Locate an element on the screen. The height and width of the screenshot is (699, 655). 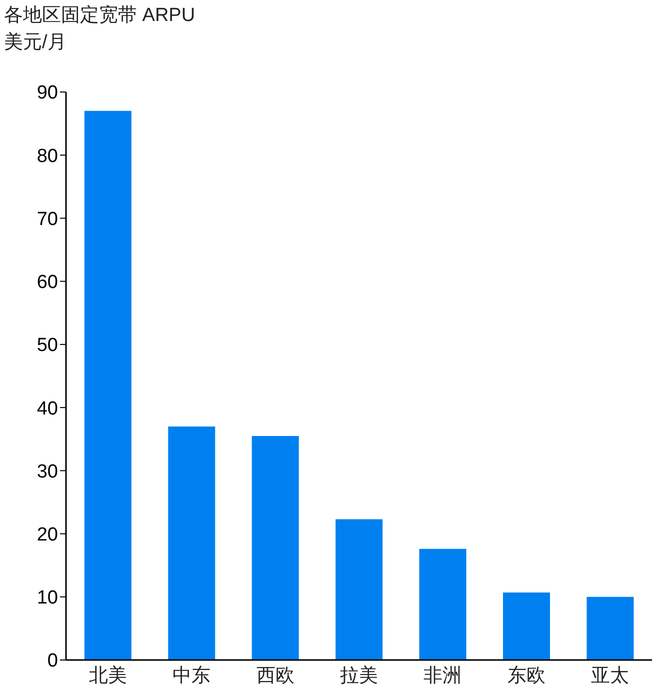
x-tick-label: 北美 is located at coordinates (107, 675).